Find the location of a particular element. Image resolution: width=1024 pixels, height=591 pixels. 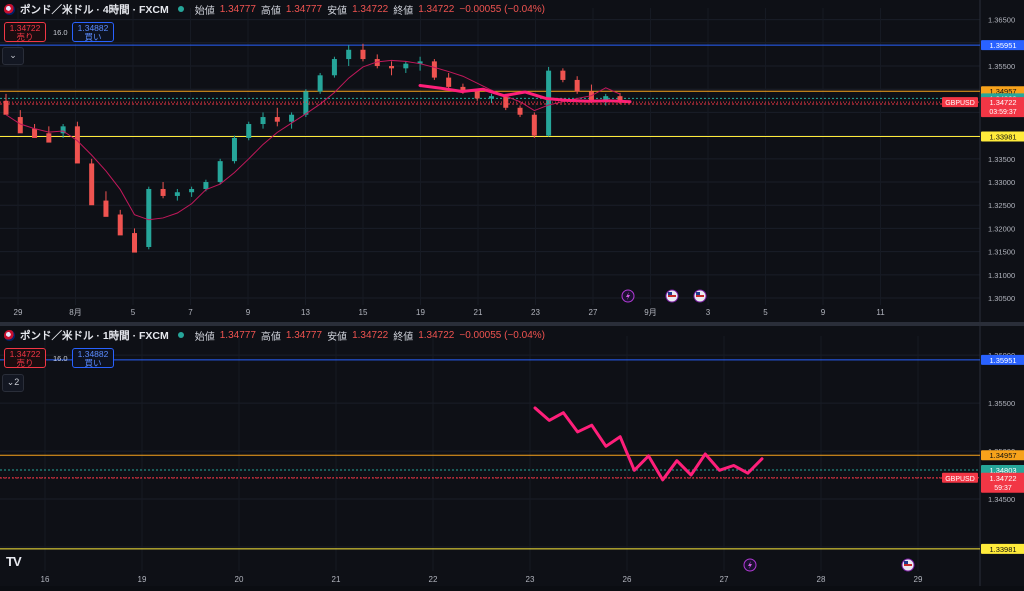

low-value: 1.34722 is located at coordinates (370, 335).